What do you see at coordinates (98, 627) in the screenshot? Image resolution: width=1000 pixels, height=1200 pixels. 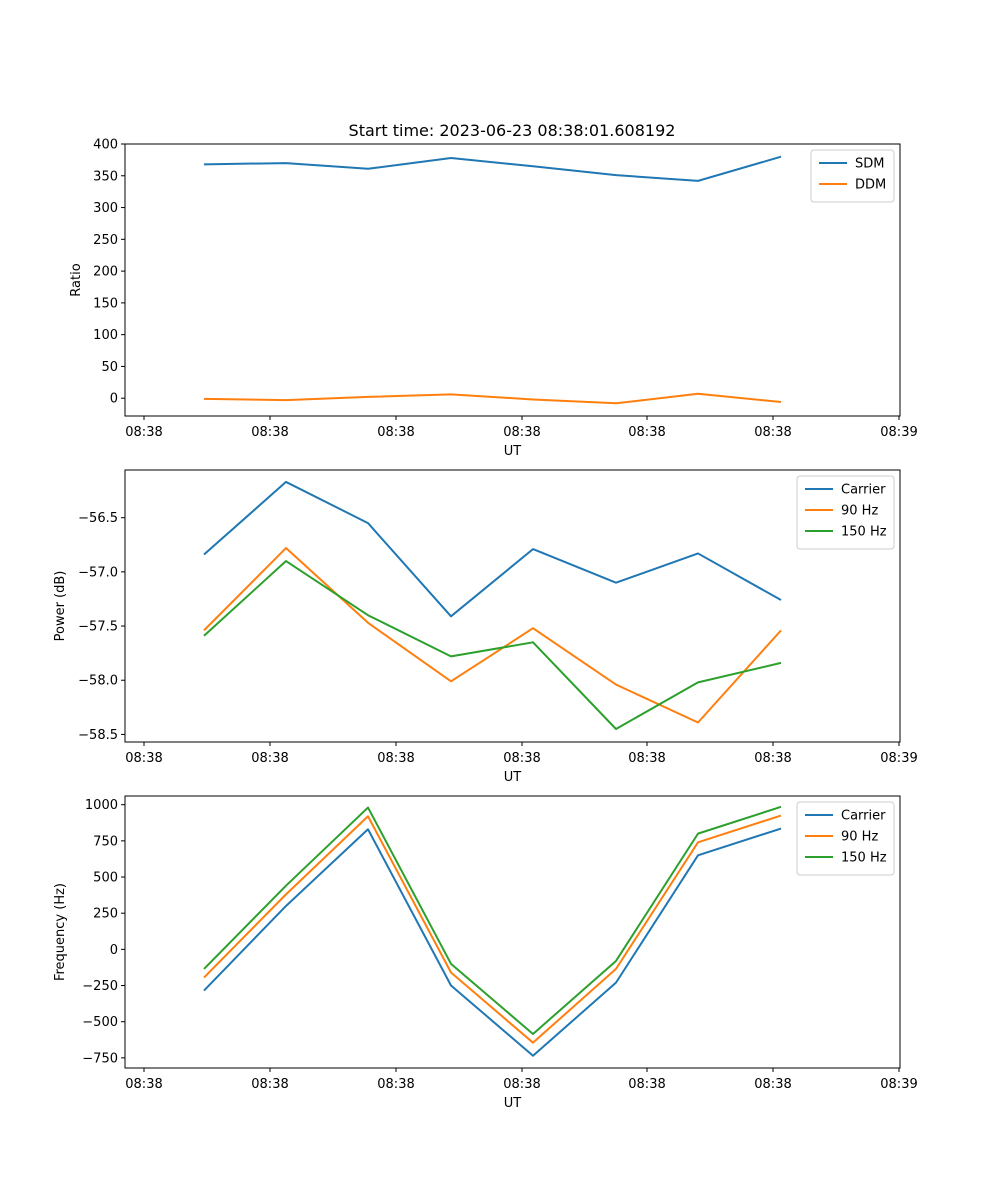 I see `y-tick-label: −57.5` at bounding box center [98, 627].